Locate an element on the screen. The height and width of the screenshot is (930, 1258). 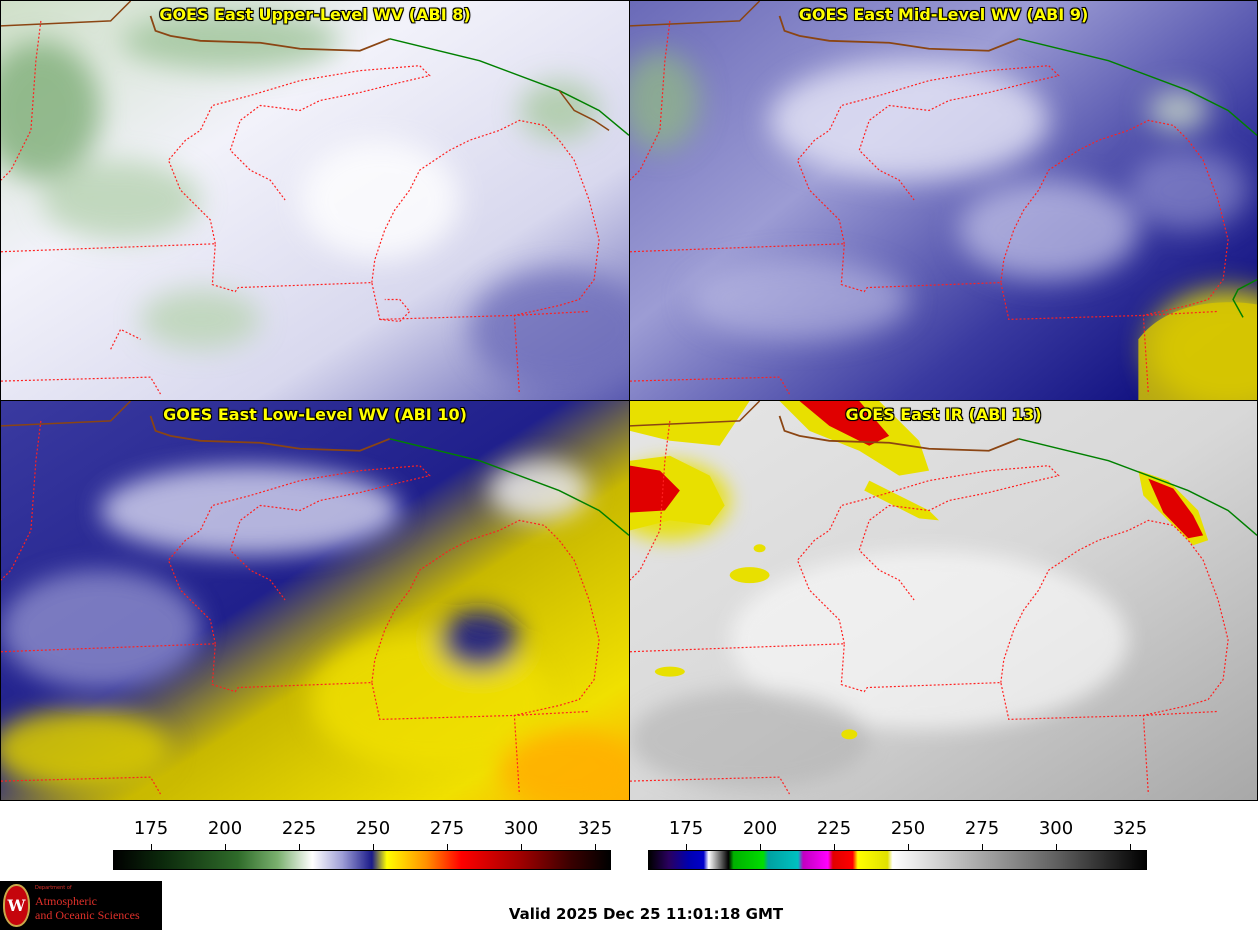
panel-title: GOES East Mid-Level WV (ABI 9) is located at coordinates (943, 14).